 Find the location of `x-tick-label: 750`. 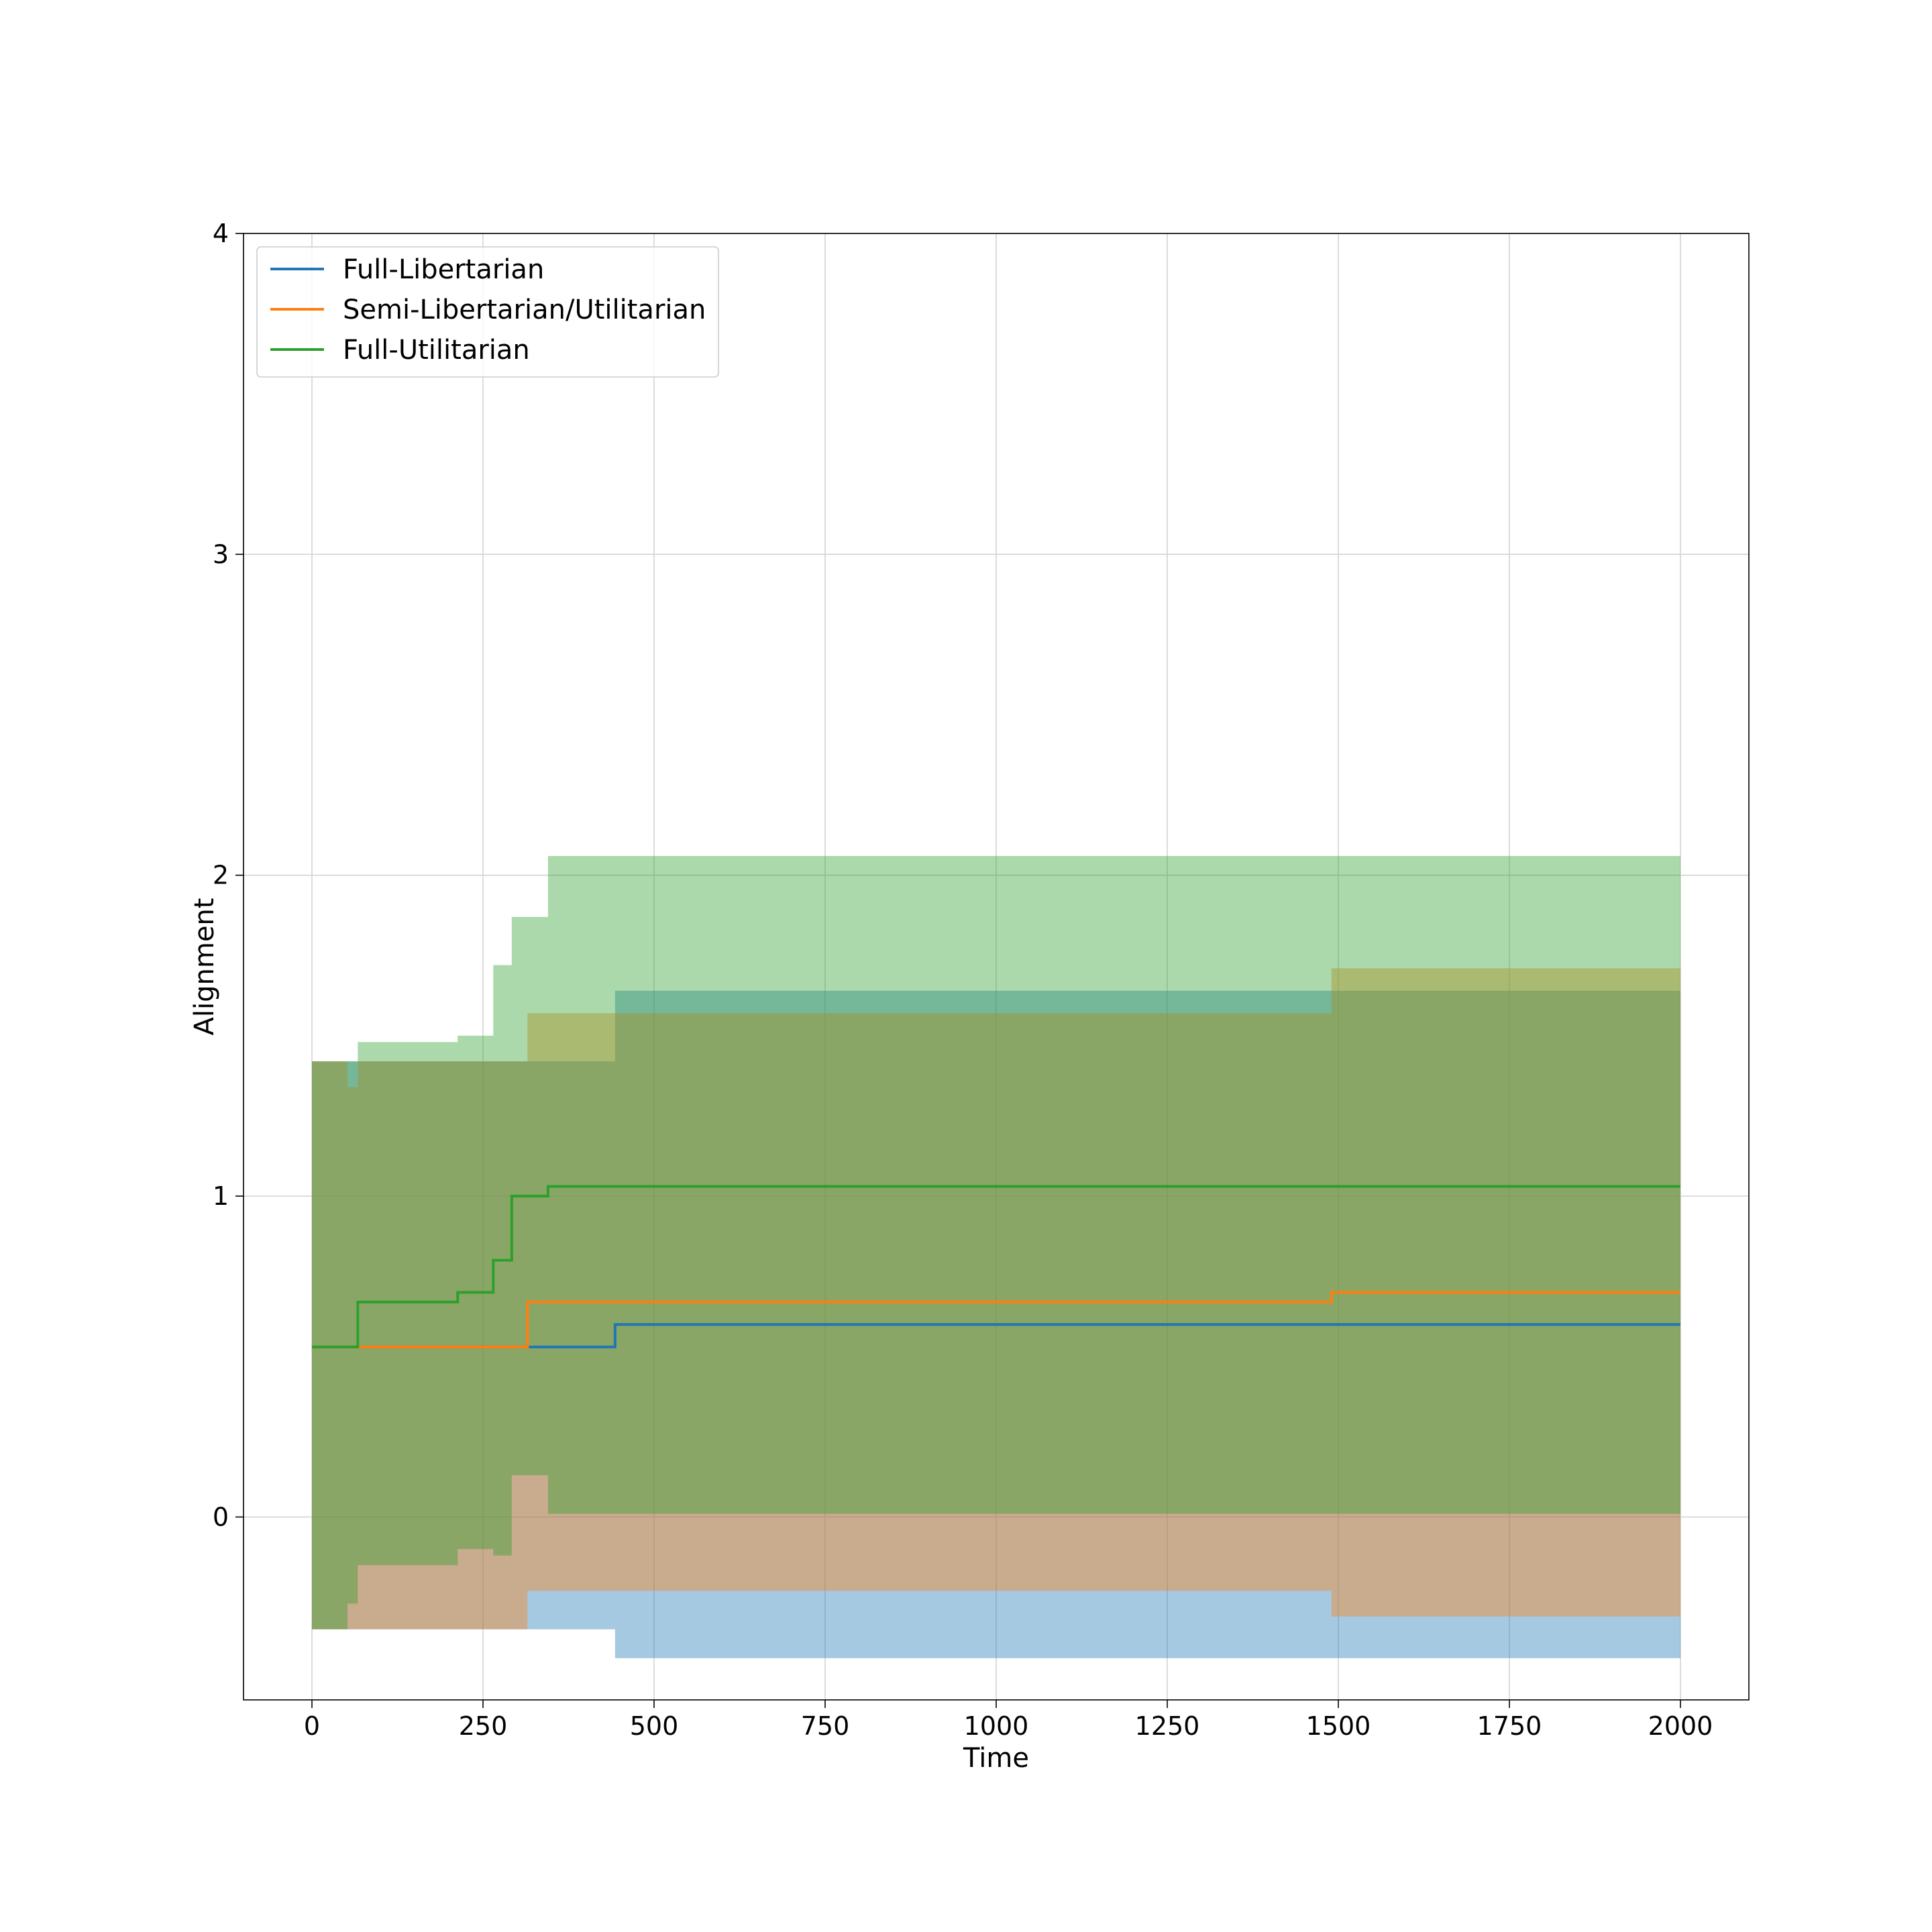

x-tick-label: 750 is located at coordinates (825, 1726).